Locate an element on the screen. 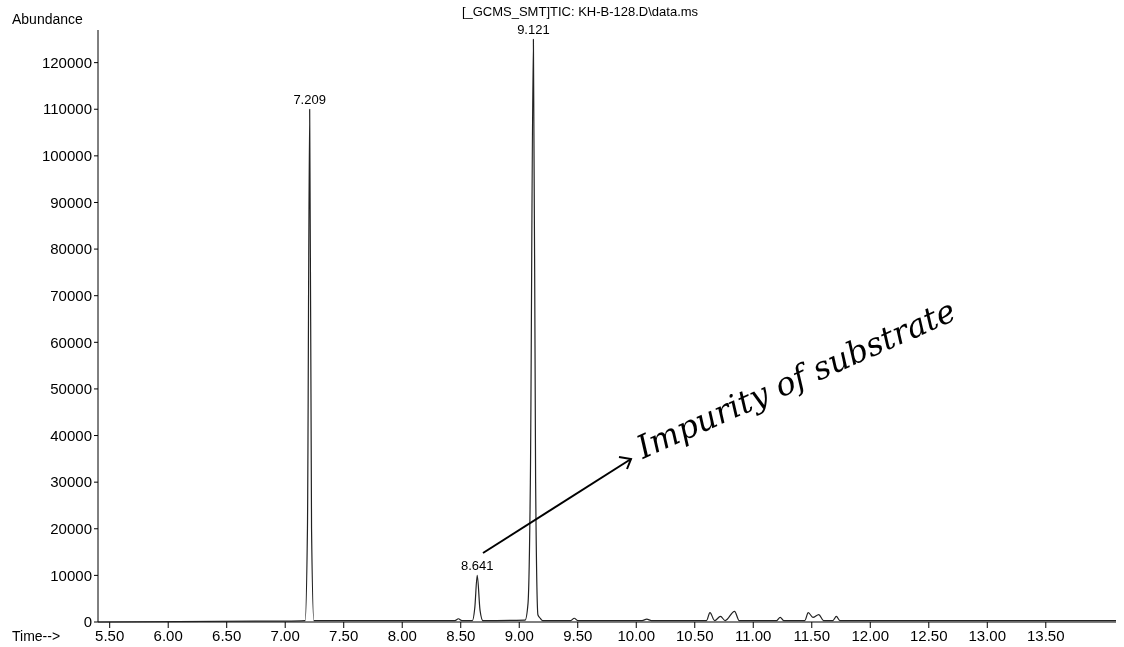 The height and width of the screenshot is (647, 1124). x-axis-title: Time--> is located at coordinates (36, 636).